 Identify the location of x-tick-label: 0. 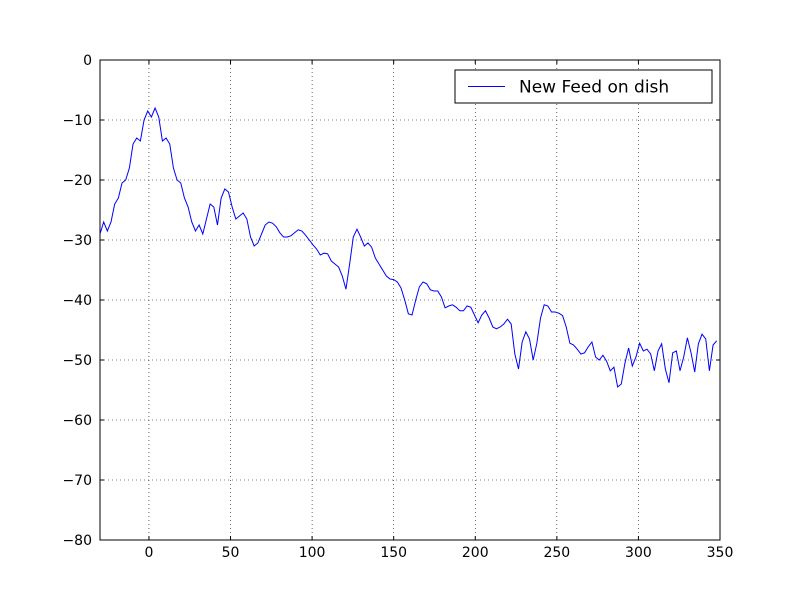
(148, 553).